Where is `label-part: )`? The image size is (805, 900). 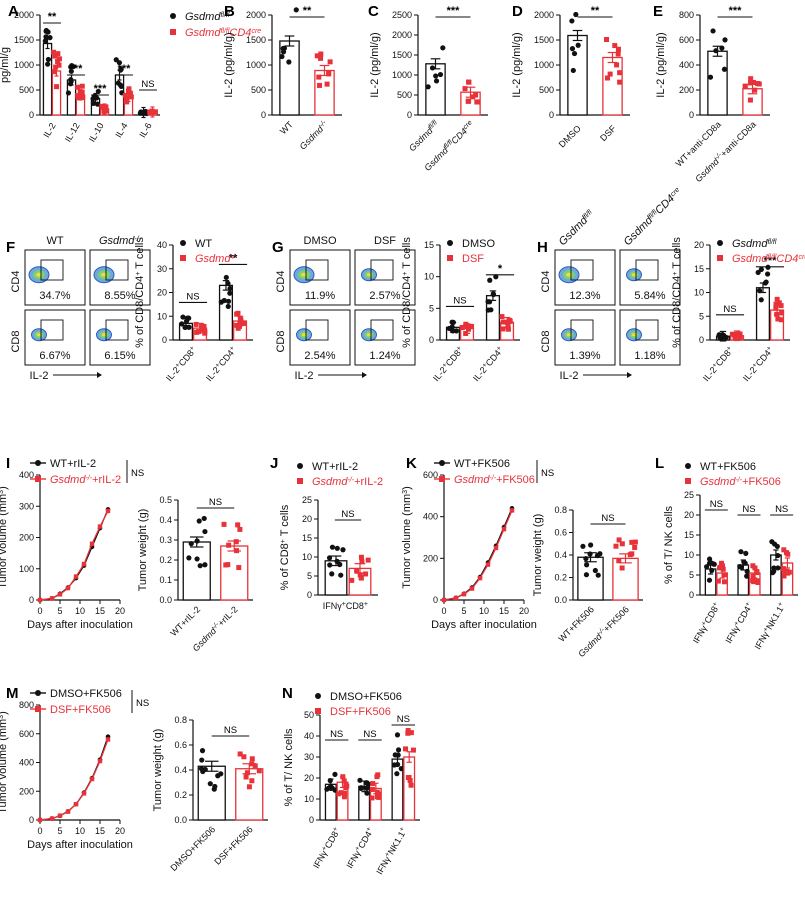
label-part: ) is located at coordinates (407, 488).